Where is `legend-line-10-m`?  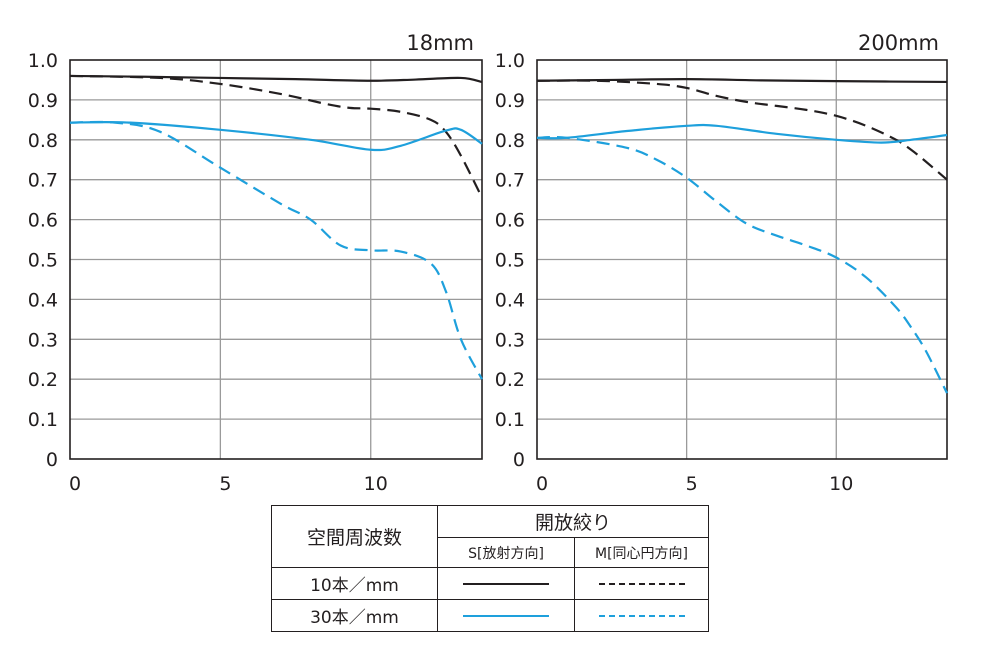
legend-line-10-m is located at coordinates (641, 583).